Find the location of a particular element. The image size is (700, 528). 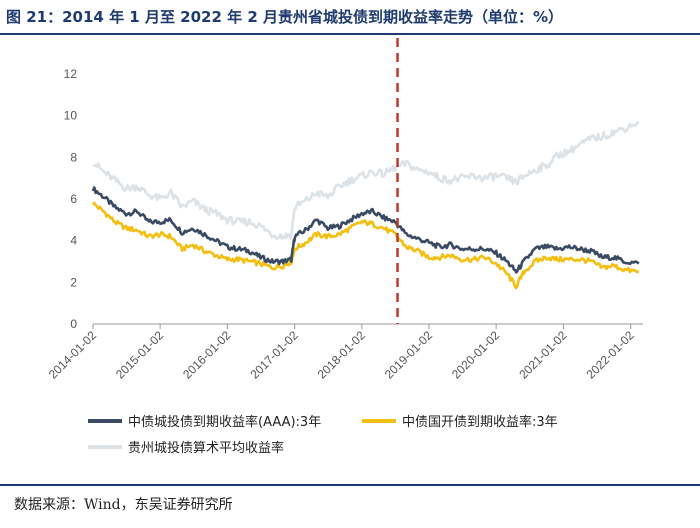

y-tick-label: 4 is located at coordinates (73, 241).